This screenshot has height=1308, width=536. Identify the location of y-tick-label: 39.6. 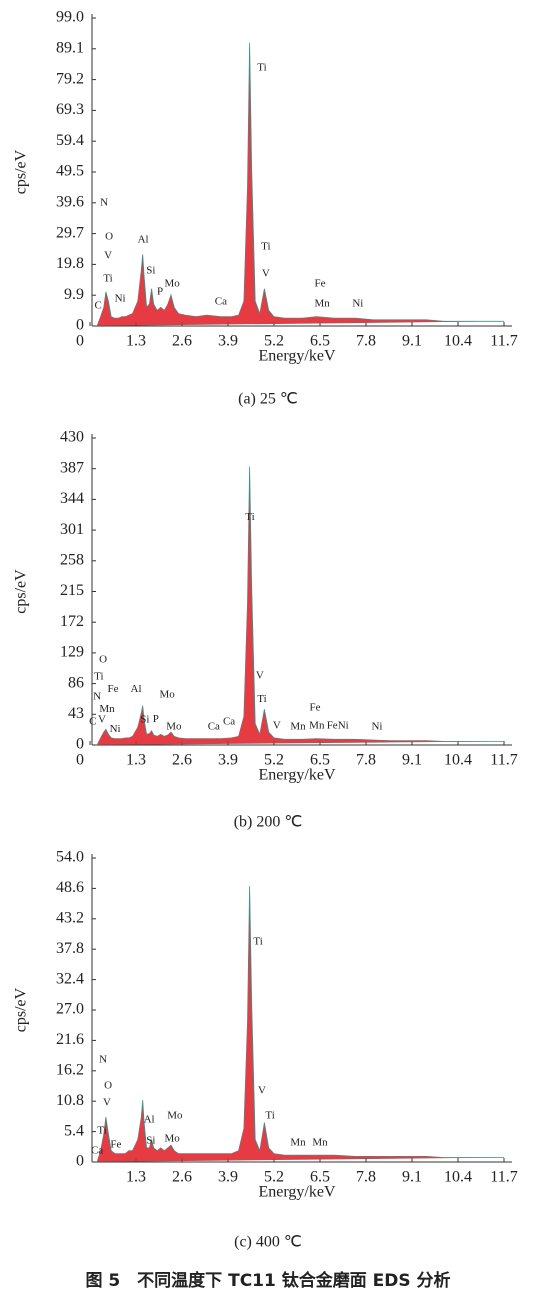
(70, 201).